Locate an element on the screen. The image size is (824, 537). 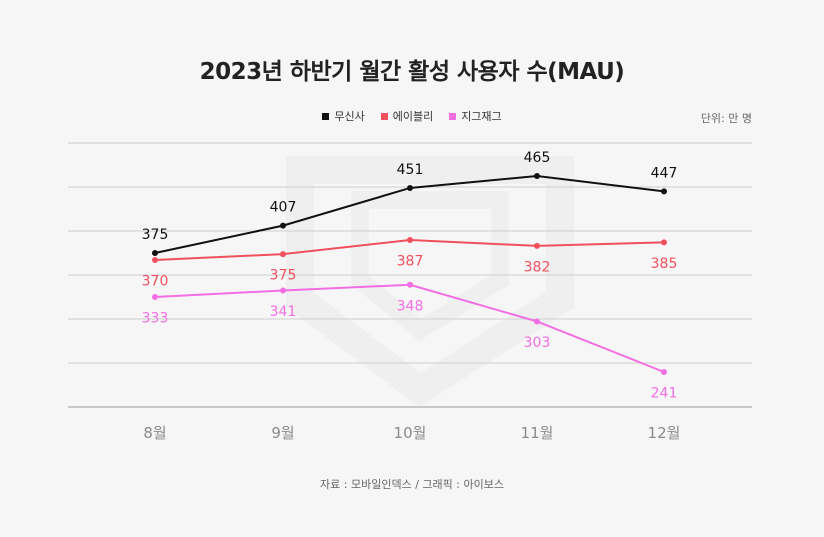
x-tick-label: 8월 is located at coordinates (154, 433).